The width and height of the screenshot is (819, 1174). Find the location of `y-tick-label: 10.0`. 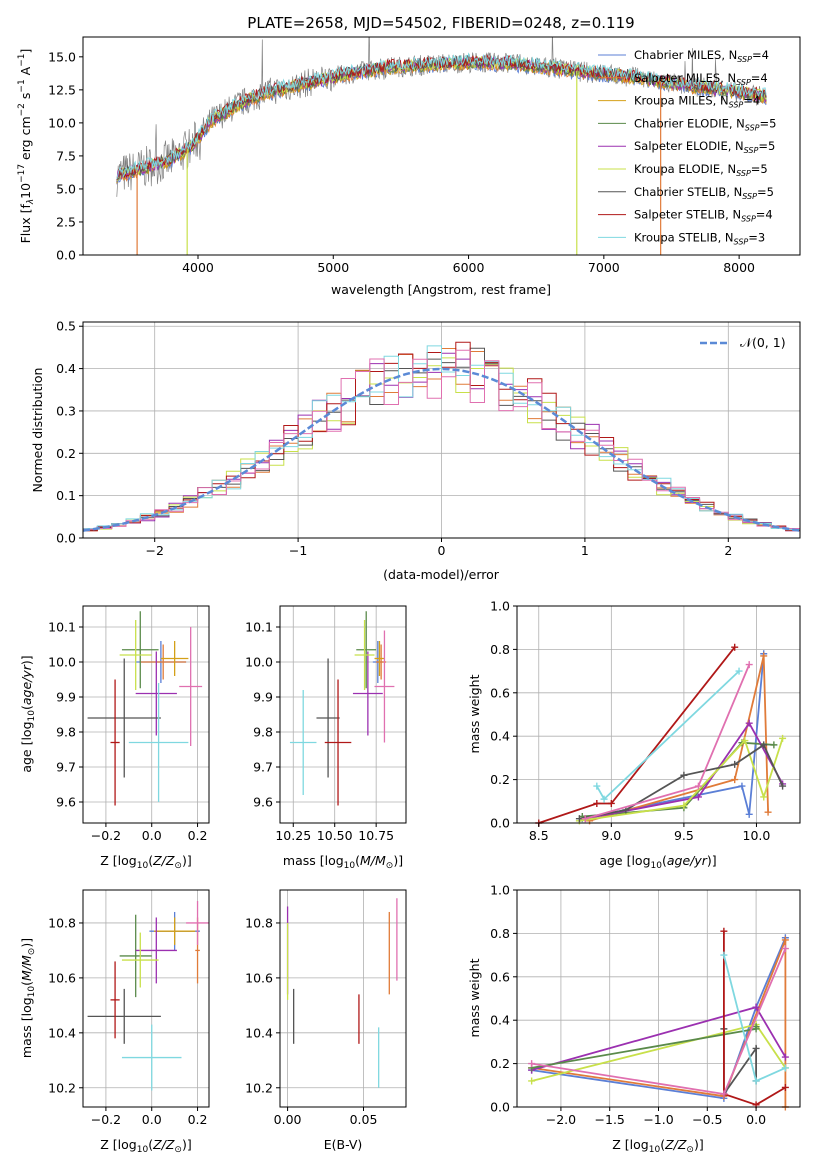

y-tick-label: 10.0 is located at coordinates (62, 662).